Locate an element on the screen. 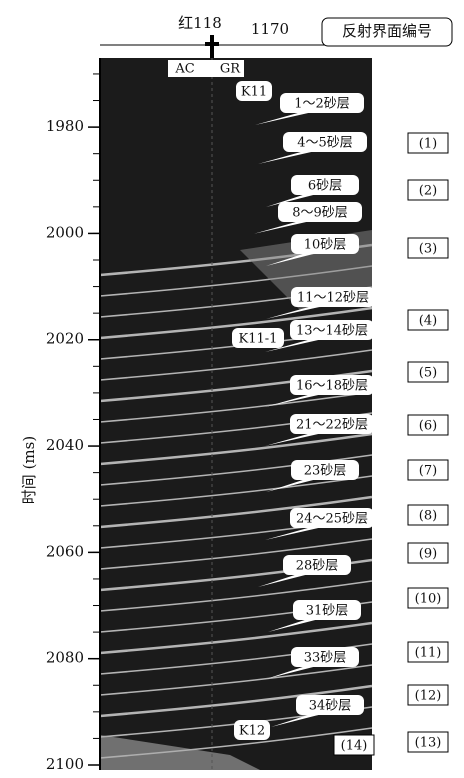  y-tick-label: 2060 is located at coordinates (65, 551).